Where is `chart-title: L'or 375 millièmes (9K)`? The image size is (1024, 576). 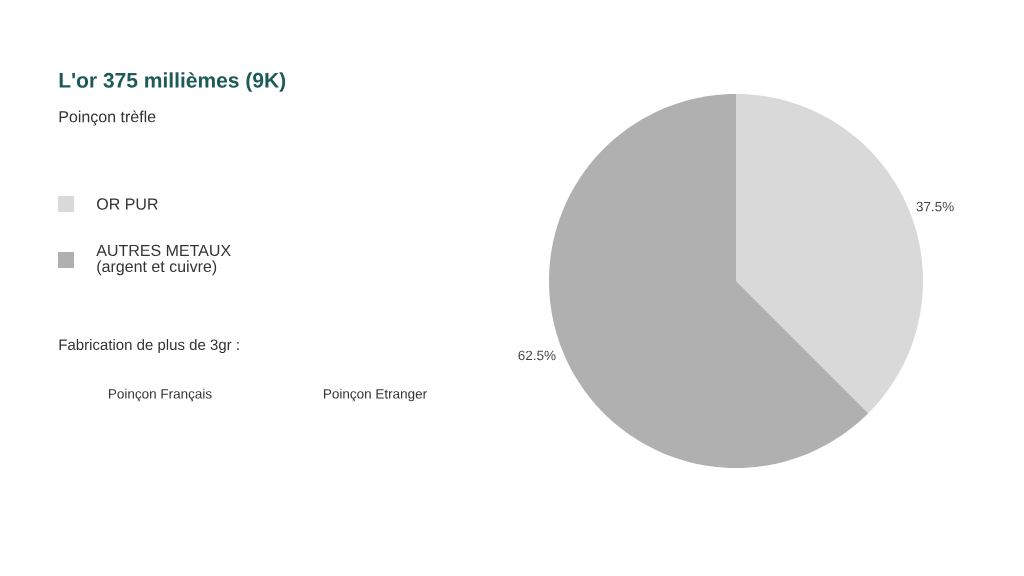 chart-title: L'or 375 millièmes (9K) is located at coordinates (172, 82).